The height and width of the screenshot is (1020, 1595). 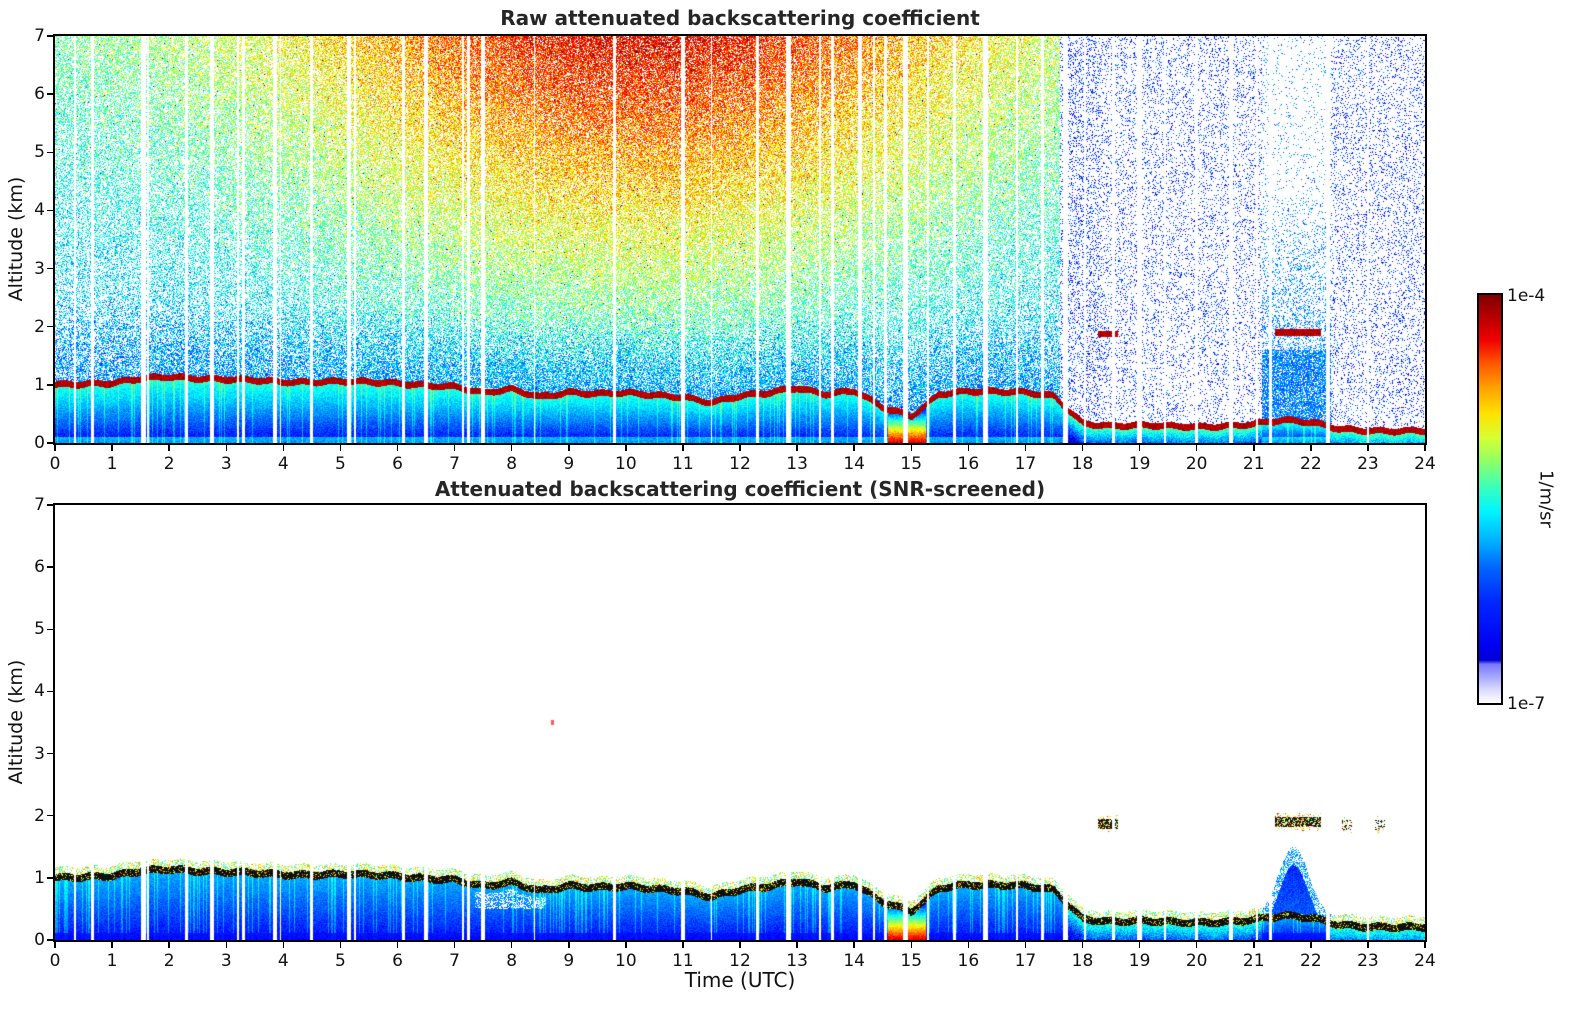 What do you see at coordinates (454, 464) in the screenshot?
I see `x-tick-label: 7` at bounding box center [454, 464].